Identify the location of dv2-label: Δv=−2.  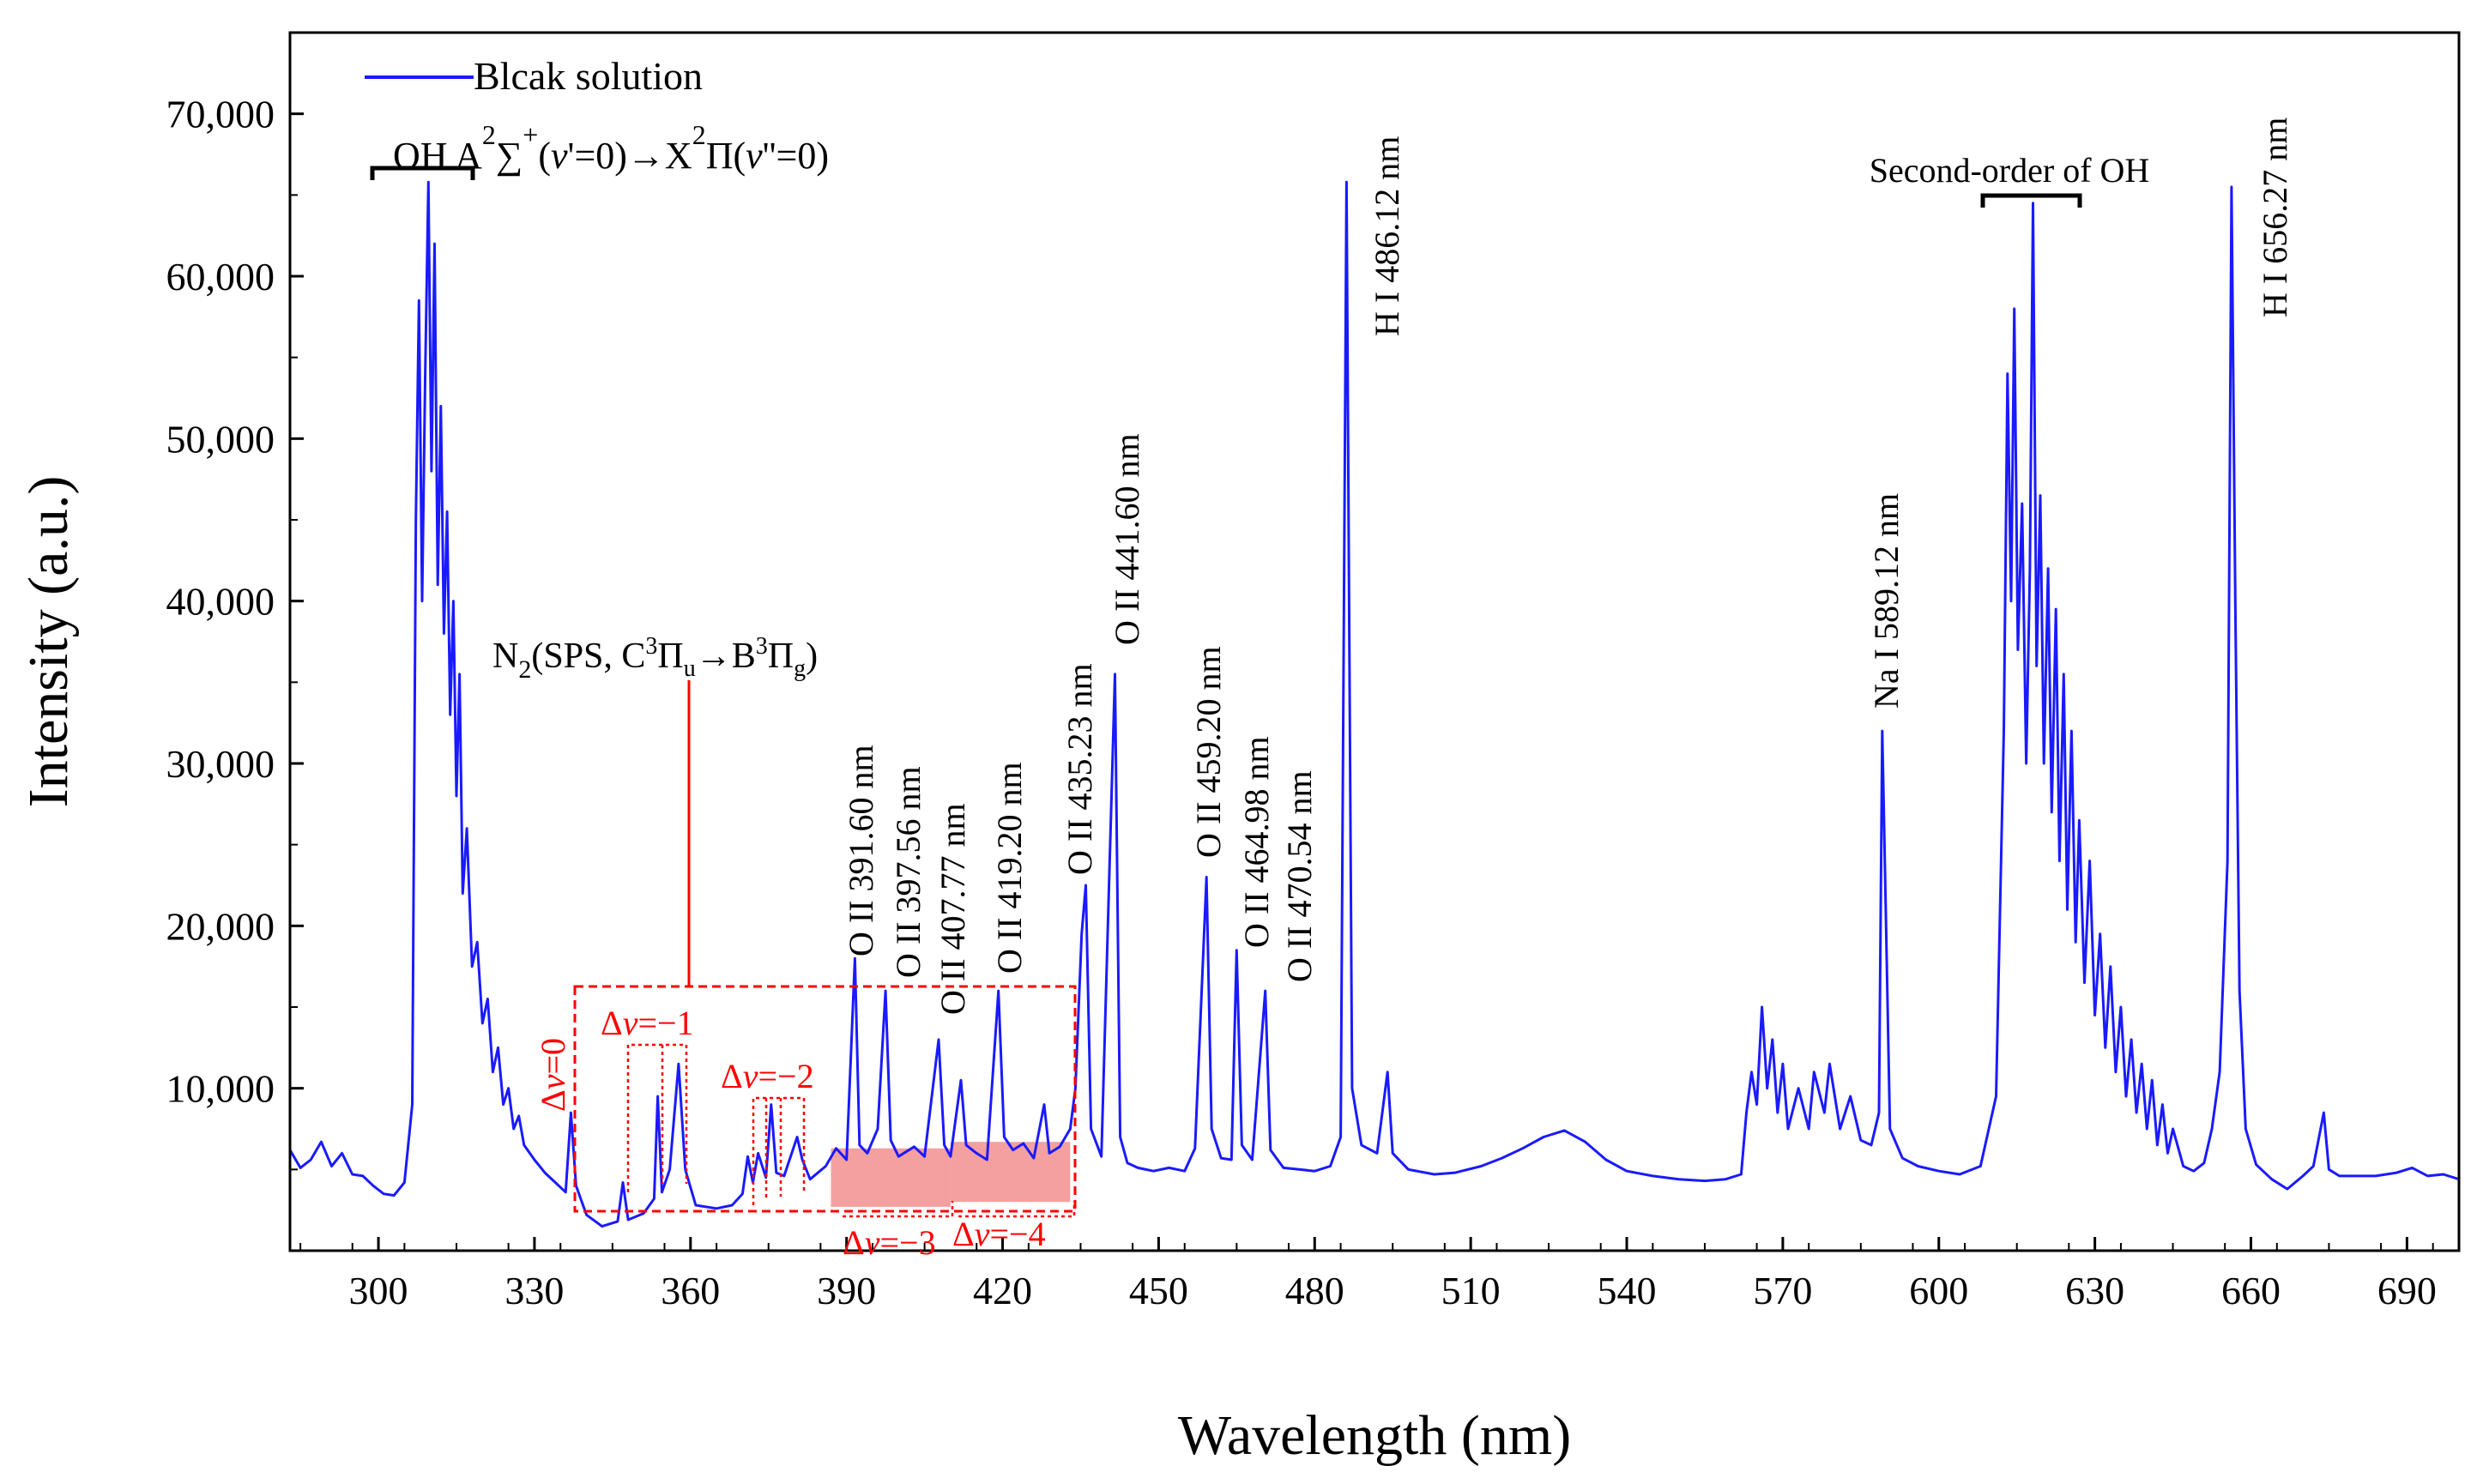
(767, 1076).